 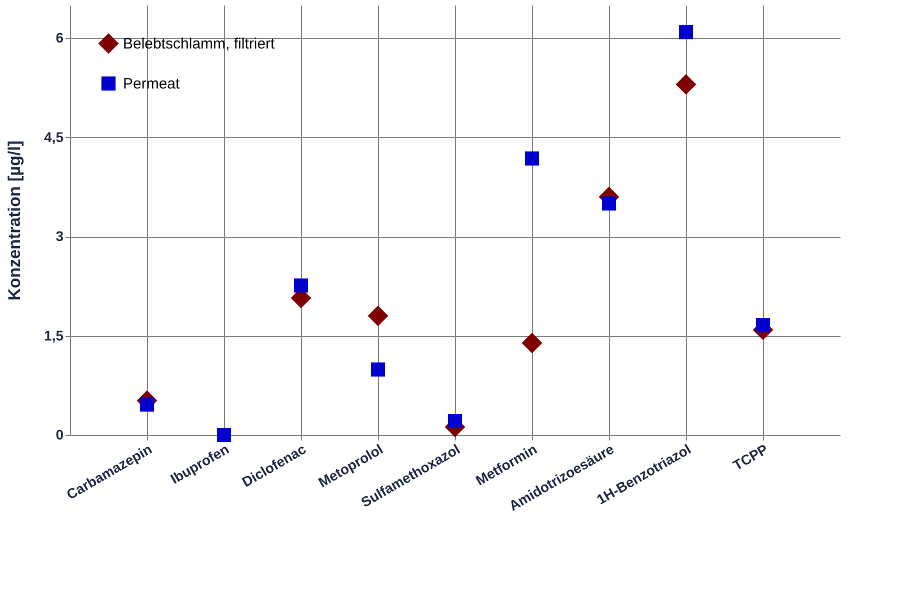 I want to click on y-tick-label: 0, so click(x=60, y=434).